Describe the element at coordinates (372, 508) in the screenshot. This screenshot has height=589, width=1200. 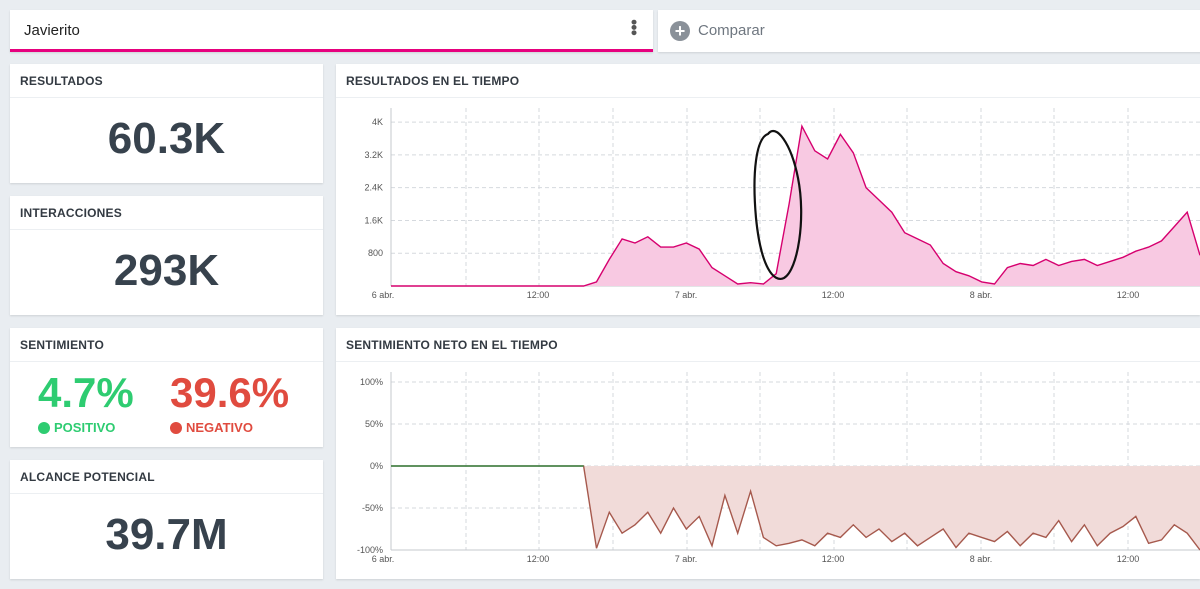
I see `y-tick-label: -50%` at that location.